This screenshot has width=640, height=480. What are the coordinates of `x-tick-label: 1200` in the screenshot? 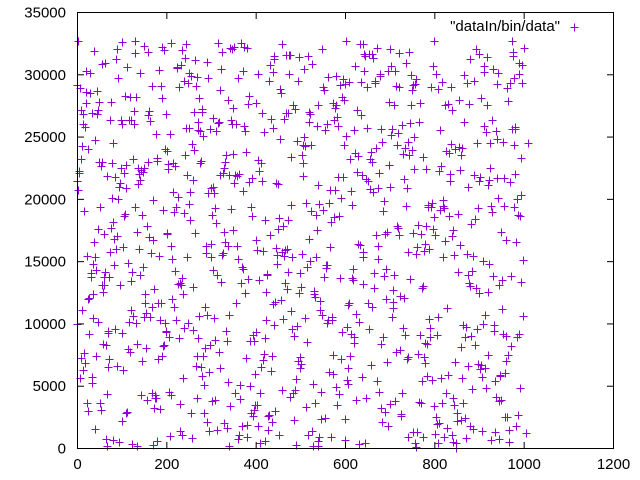 It's located at (613, 464).